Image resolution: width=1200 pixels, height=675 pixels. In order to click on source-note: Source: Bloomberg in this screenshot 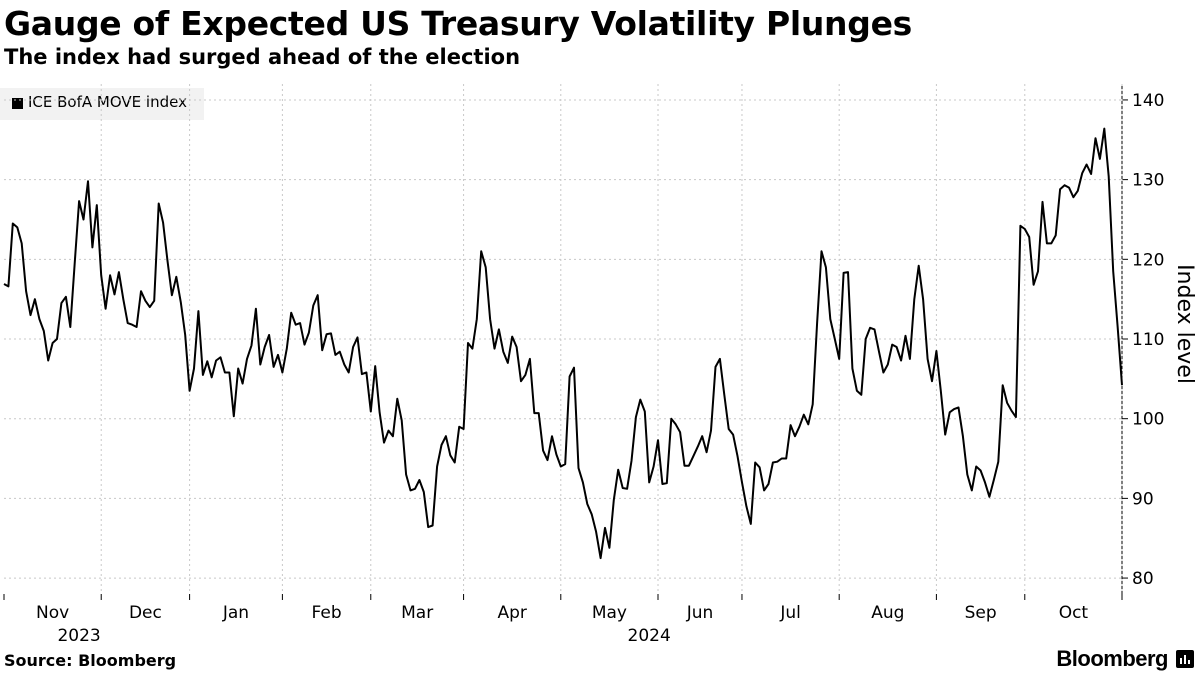, I will do `click(90, 660)`.